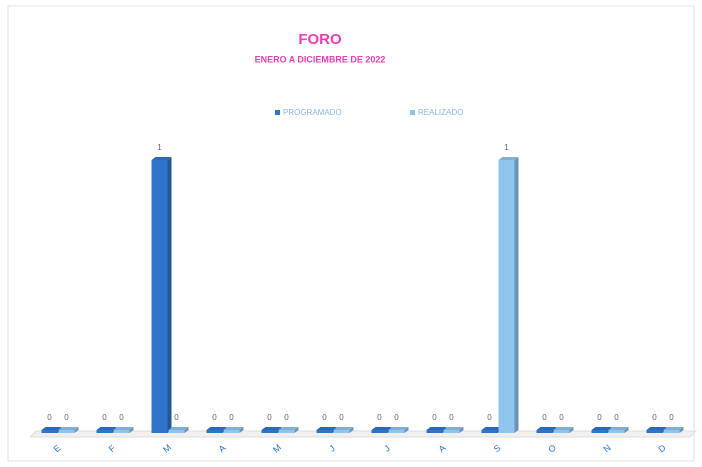 The image size is (702, 467). Describe the element at coordinates (320, 39) in the screenshot. I see `chart-title: FORO` at that location.